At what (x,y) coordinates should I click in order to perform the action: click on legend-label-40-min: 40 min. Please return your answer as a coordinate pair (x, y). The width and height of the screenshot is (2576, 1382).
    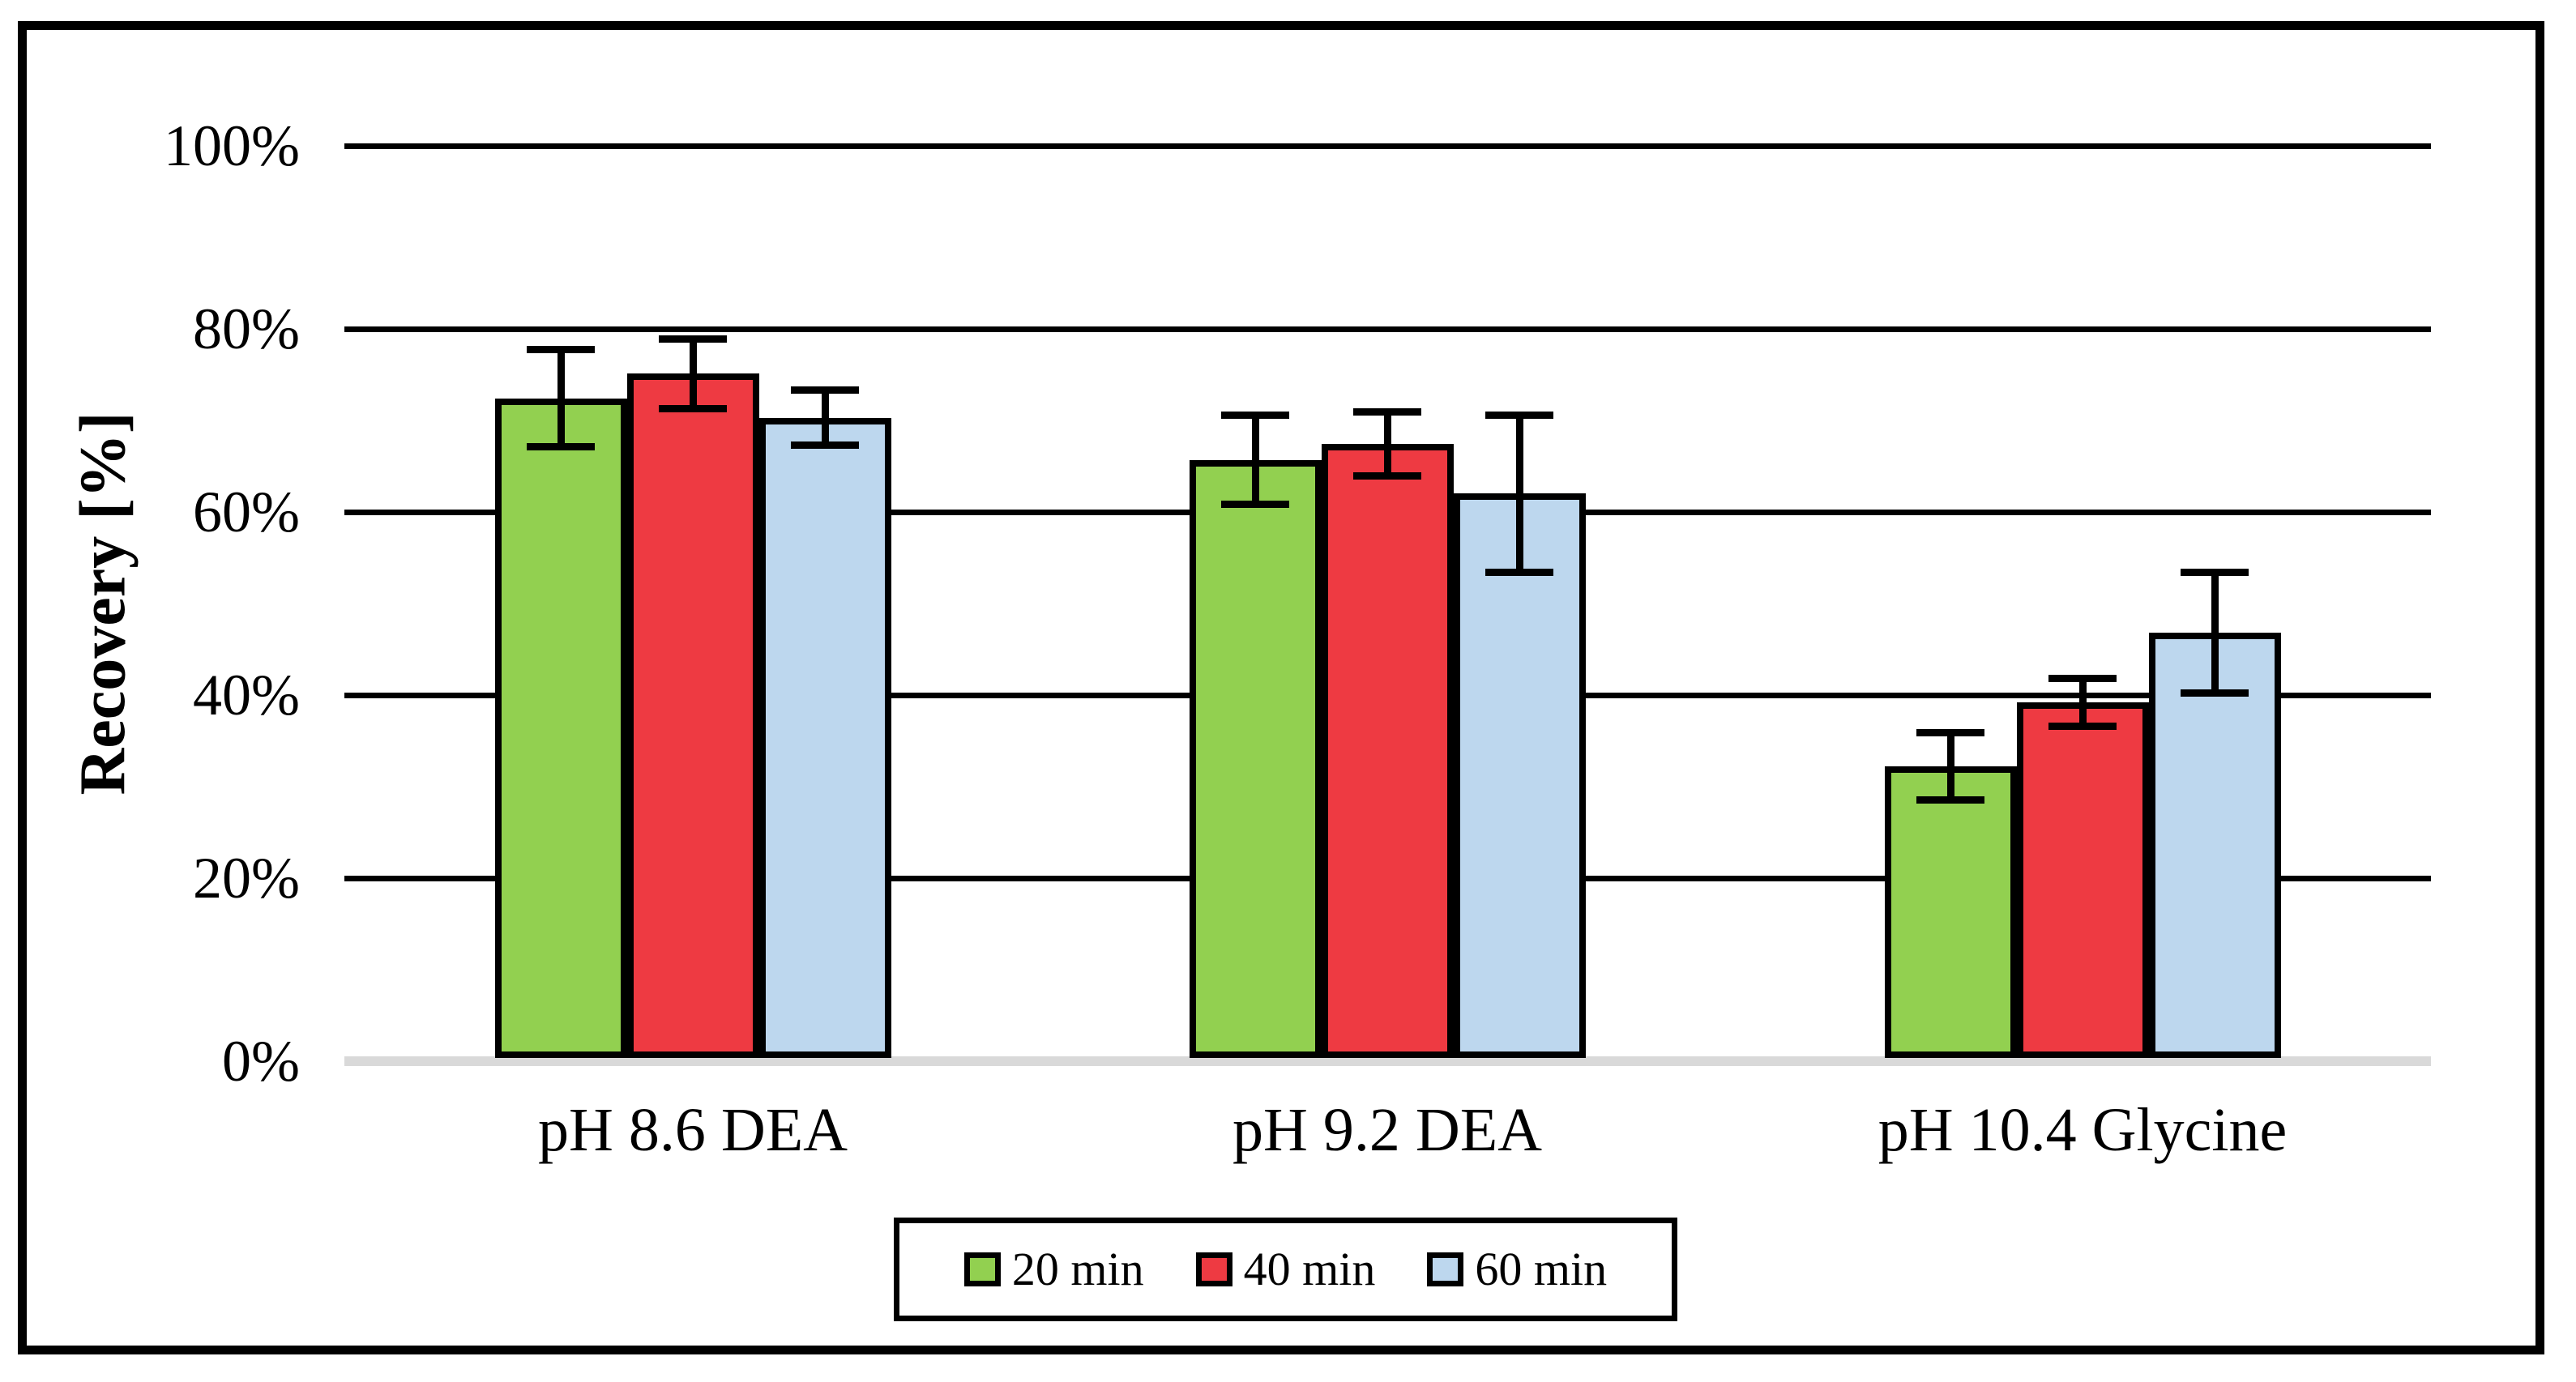
    Looking at the image, I should click on (1309, 1269).